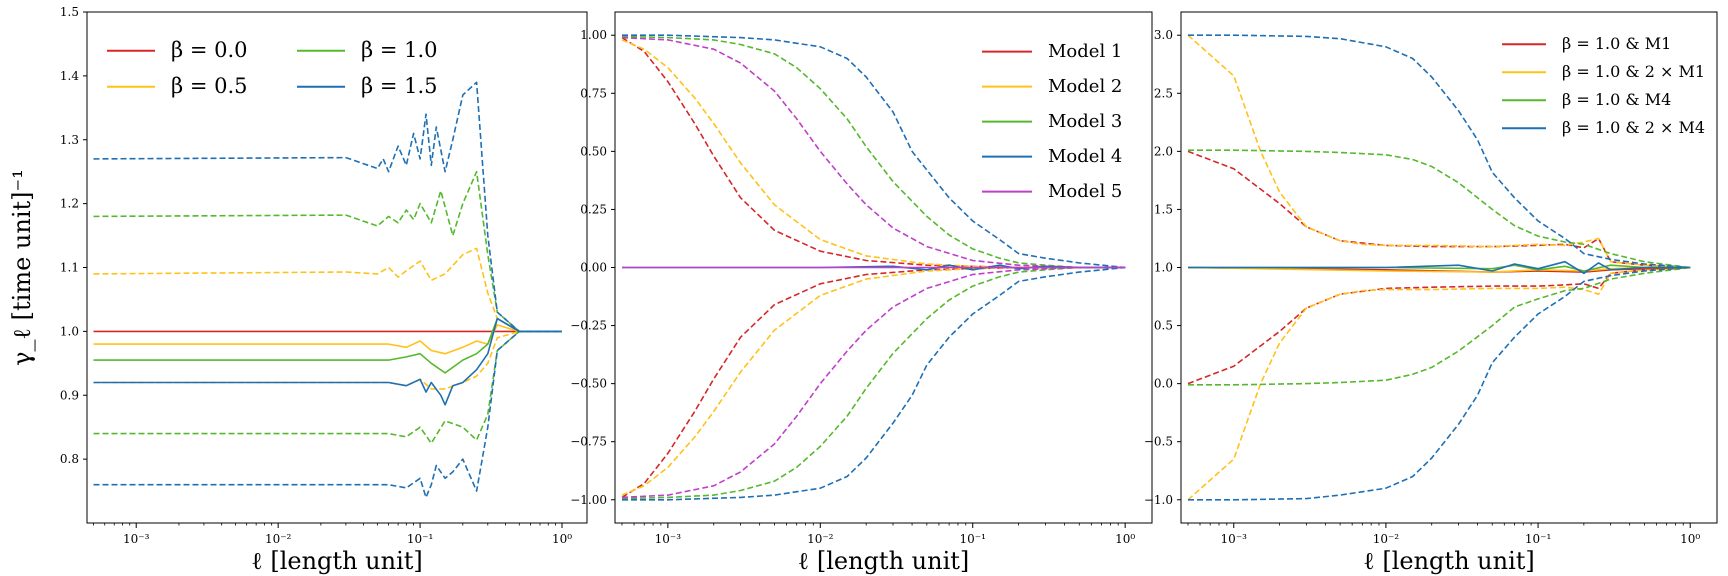 Image resolution: width=1728 pixels, height=576 pixels. I want to click on y-tick-label: 0.9, so click(69, 395).